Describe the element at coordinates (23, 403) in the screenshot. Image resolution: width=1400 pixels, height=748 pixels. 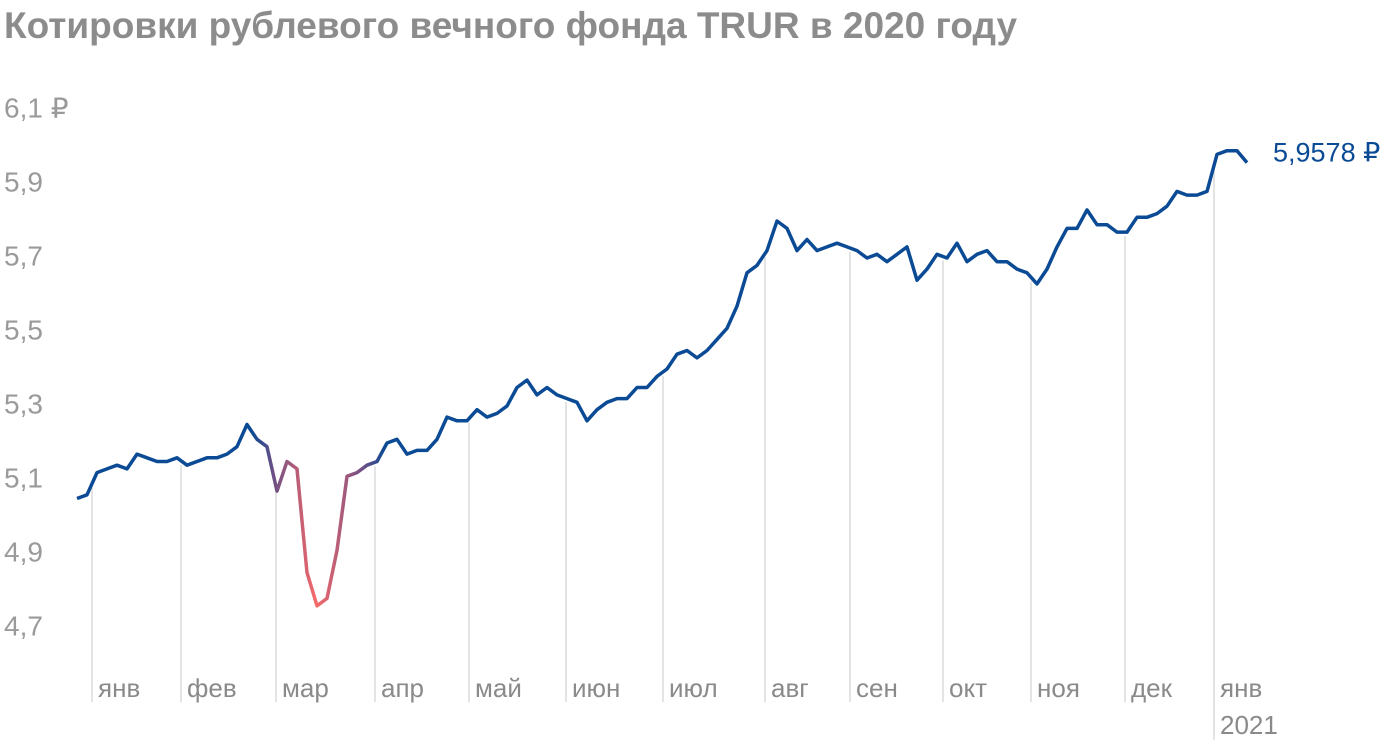
I see `y-tick-label: 5,3` at that location.